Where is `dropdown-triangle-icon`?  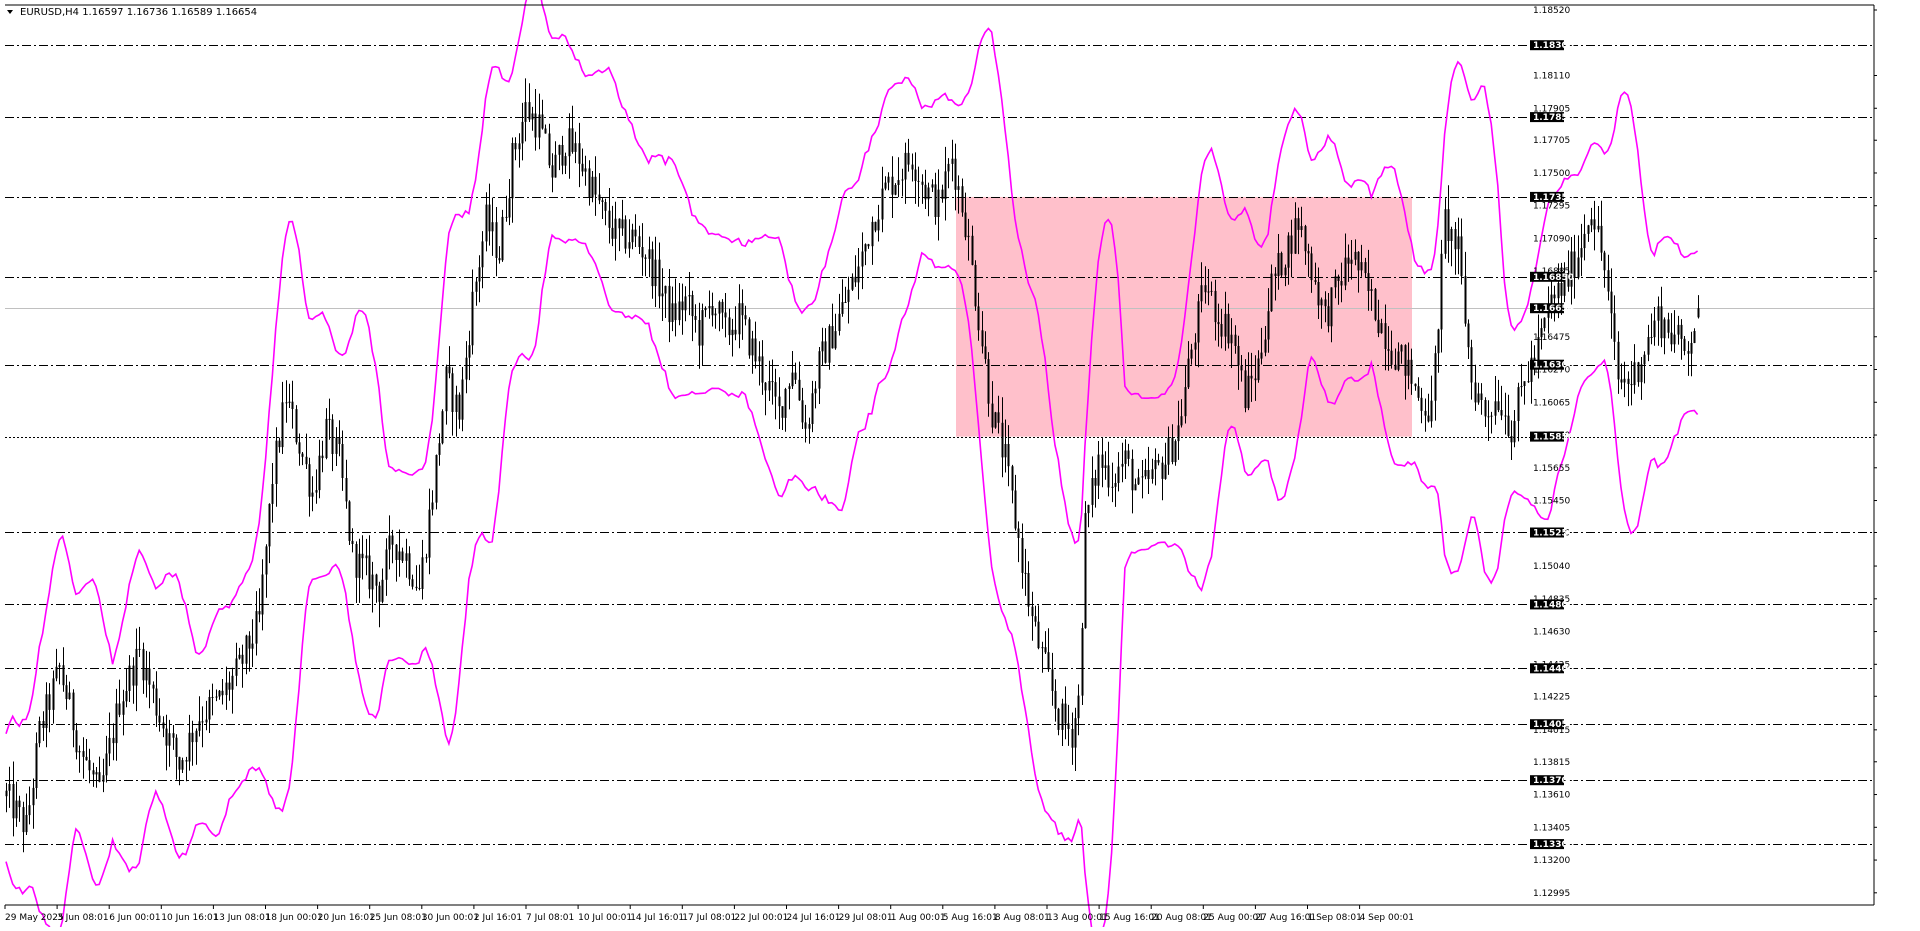
dropdown-triangle-icon is located at coordinates (10, 12).